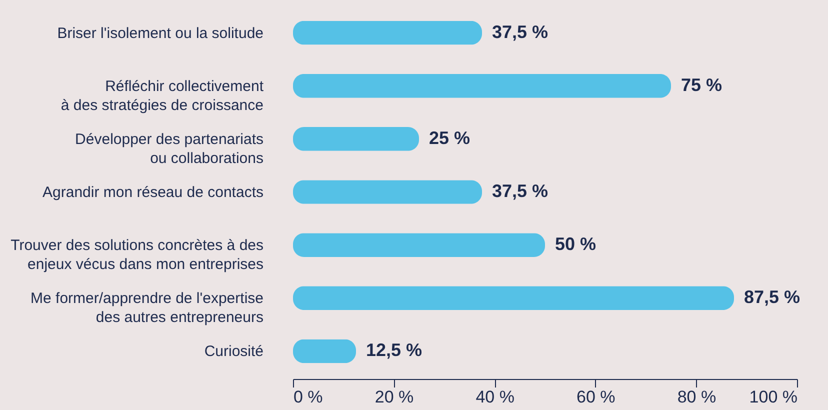  What do you see at coordinates (234, 351) in the screenshot?
I see `y-tick-label: Curiosité` at bounding box center [234, 351].